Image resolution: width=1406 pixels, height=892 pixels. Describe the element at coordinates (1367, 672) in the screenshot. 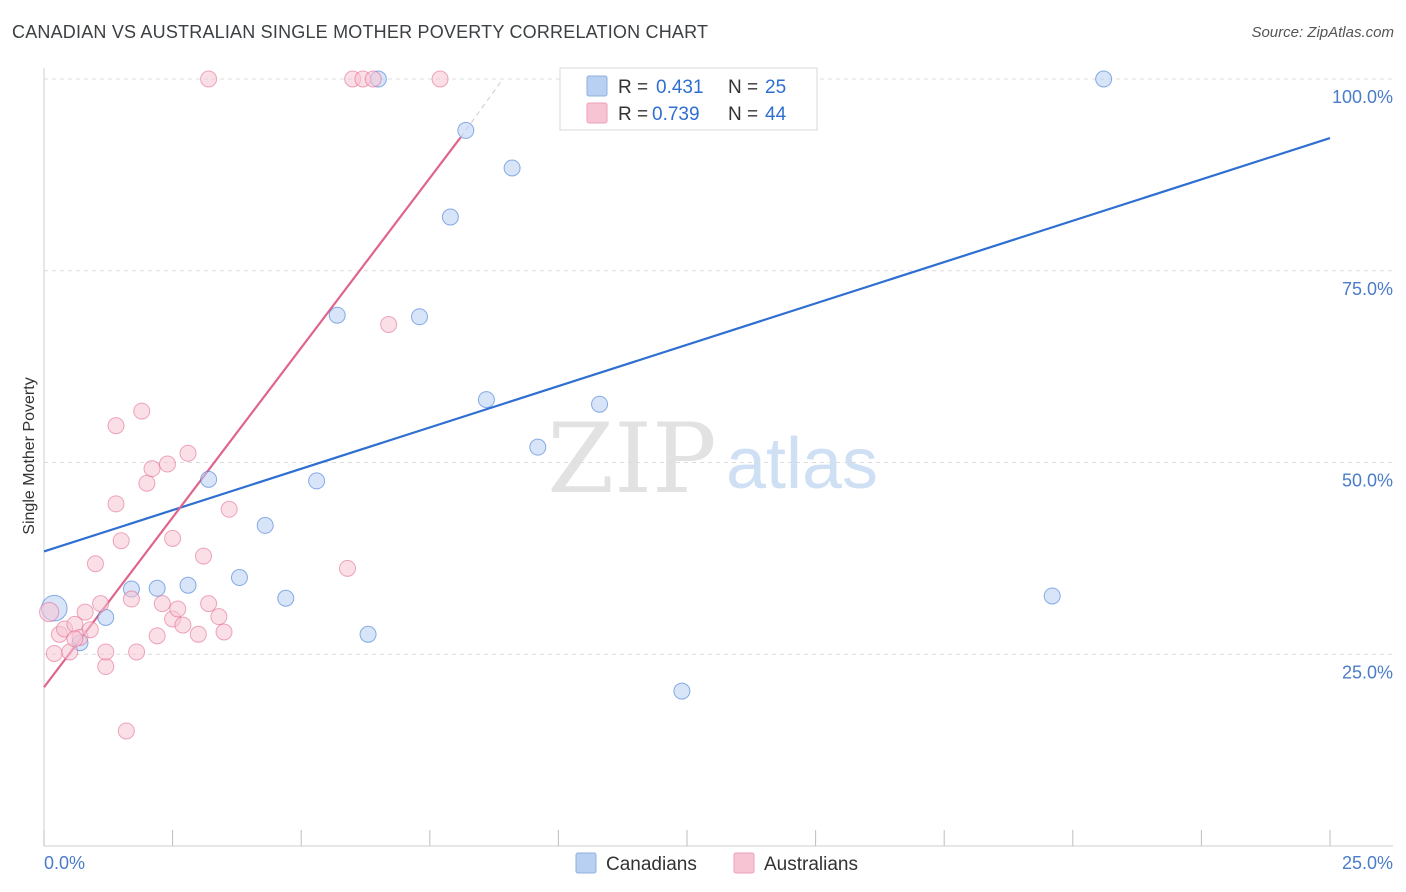

I see `y-tick-label-25: 25.0%` at that location.